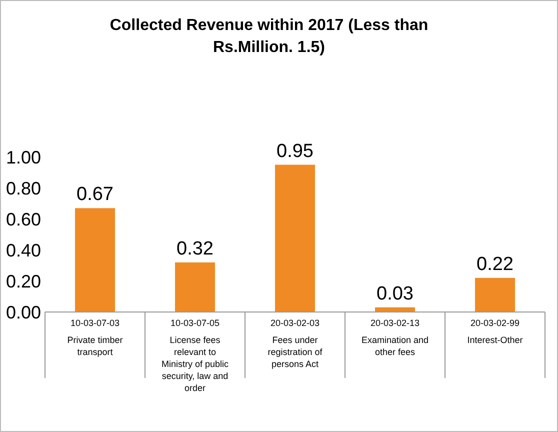 This screenshot has height=432, width=558. Describe the element at coordinates (495, 331) in the screenshot. I see `x-tick-label: 20-03-02-99 Interest-Other` at that location.